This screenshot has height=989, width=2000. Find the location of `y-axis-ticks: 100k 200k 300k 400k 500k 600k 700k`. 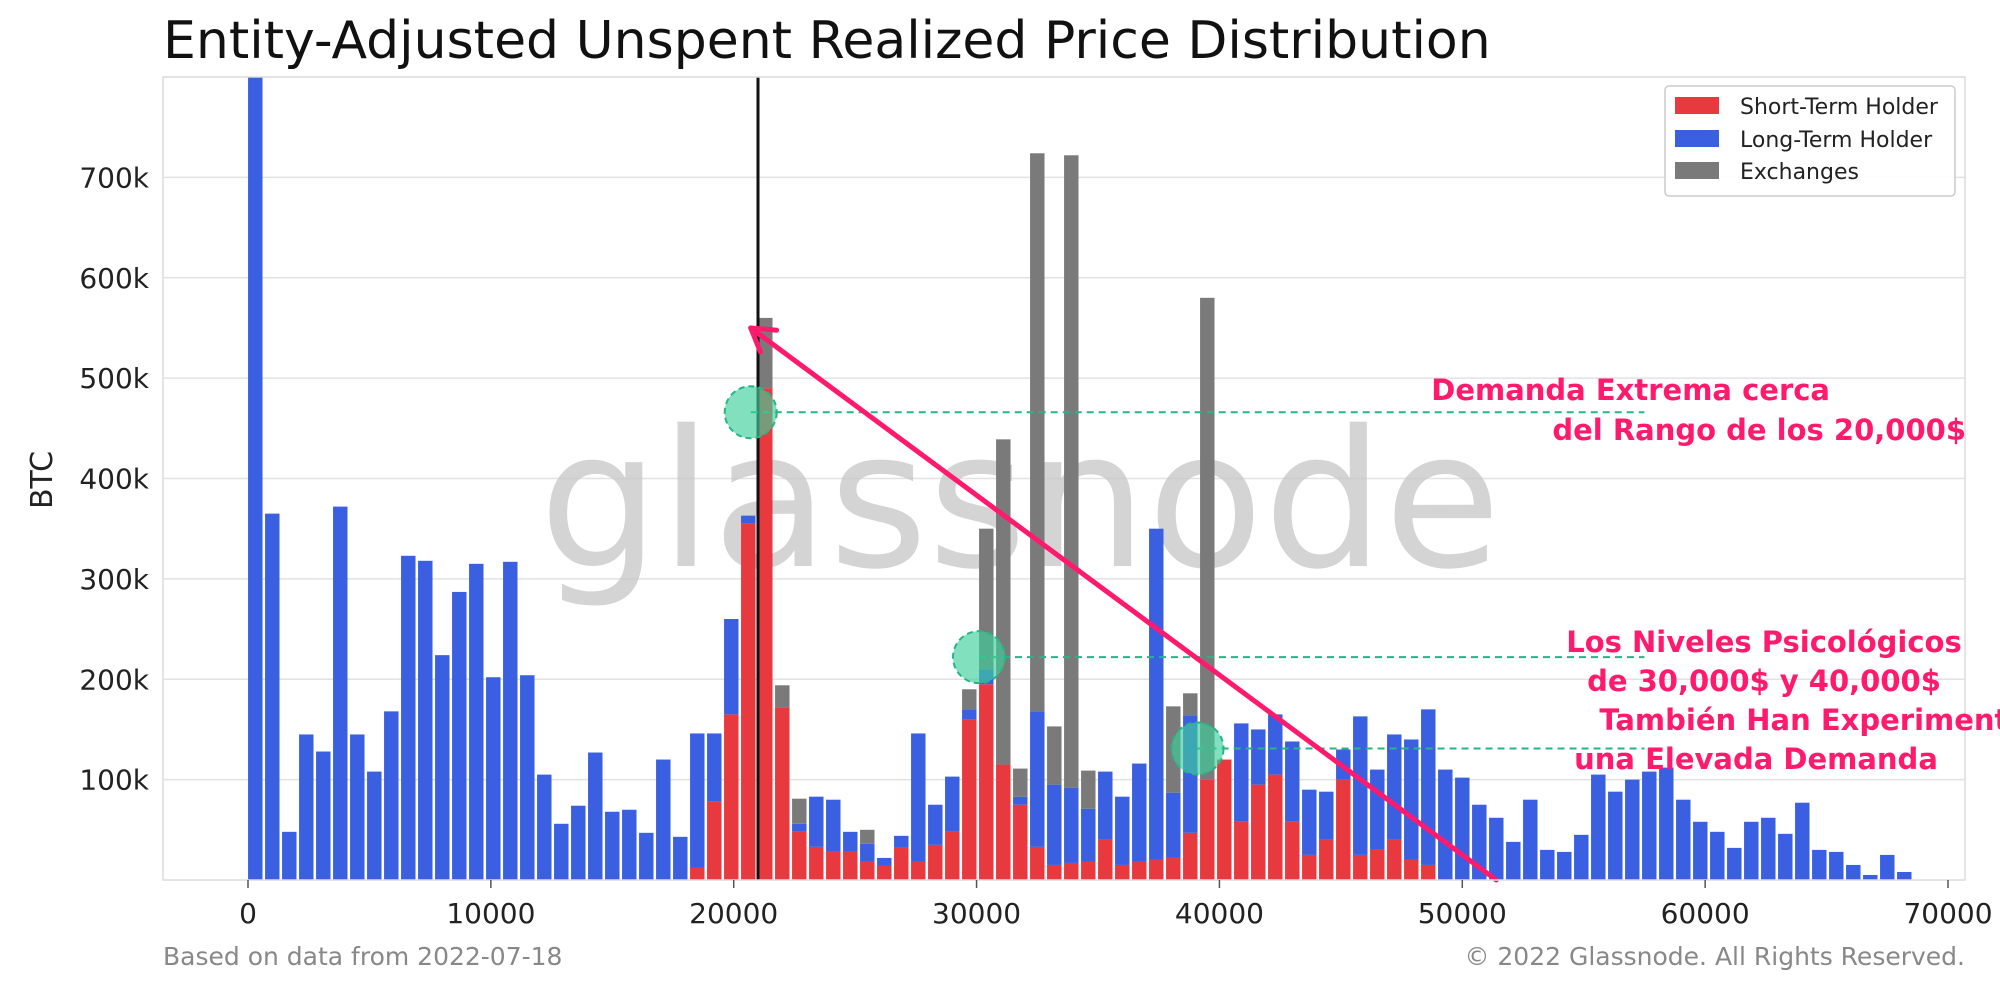

y-axis-ticks: 100k 200k 300k 400k 500k 600k 700k is located at coordinates (114, 478).